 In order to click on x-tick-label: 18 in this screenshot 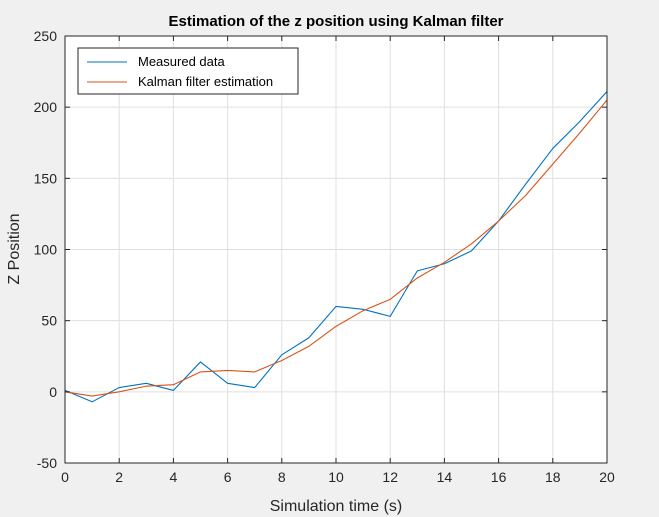, I will do `click(553, 477)`.